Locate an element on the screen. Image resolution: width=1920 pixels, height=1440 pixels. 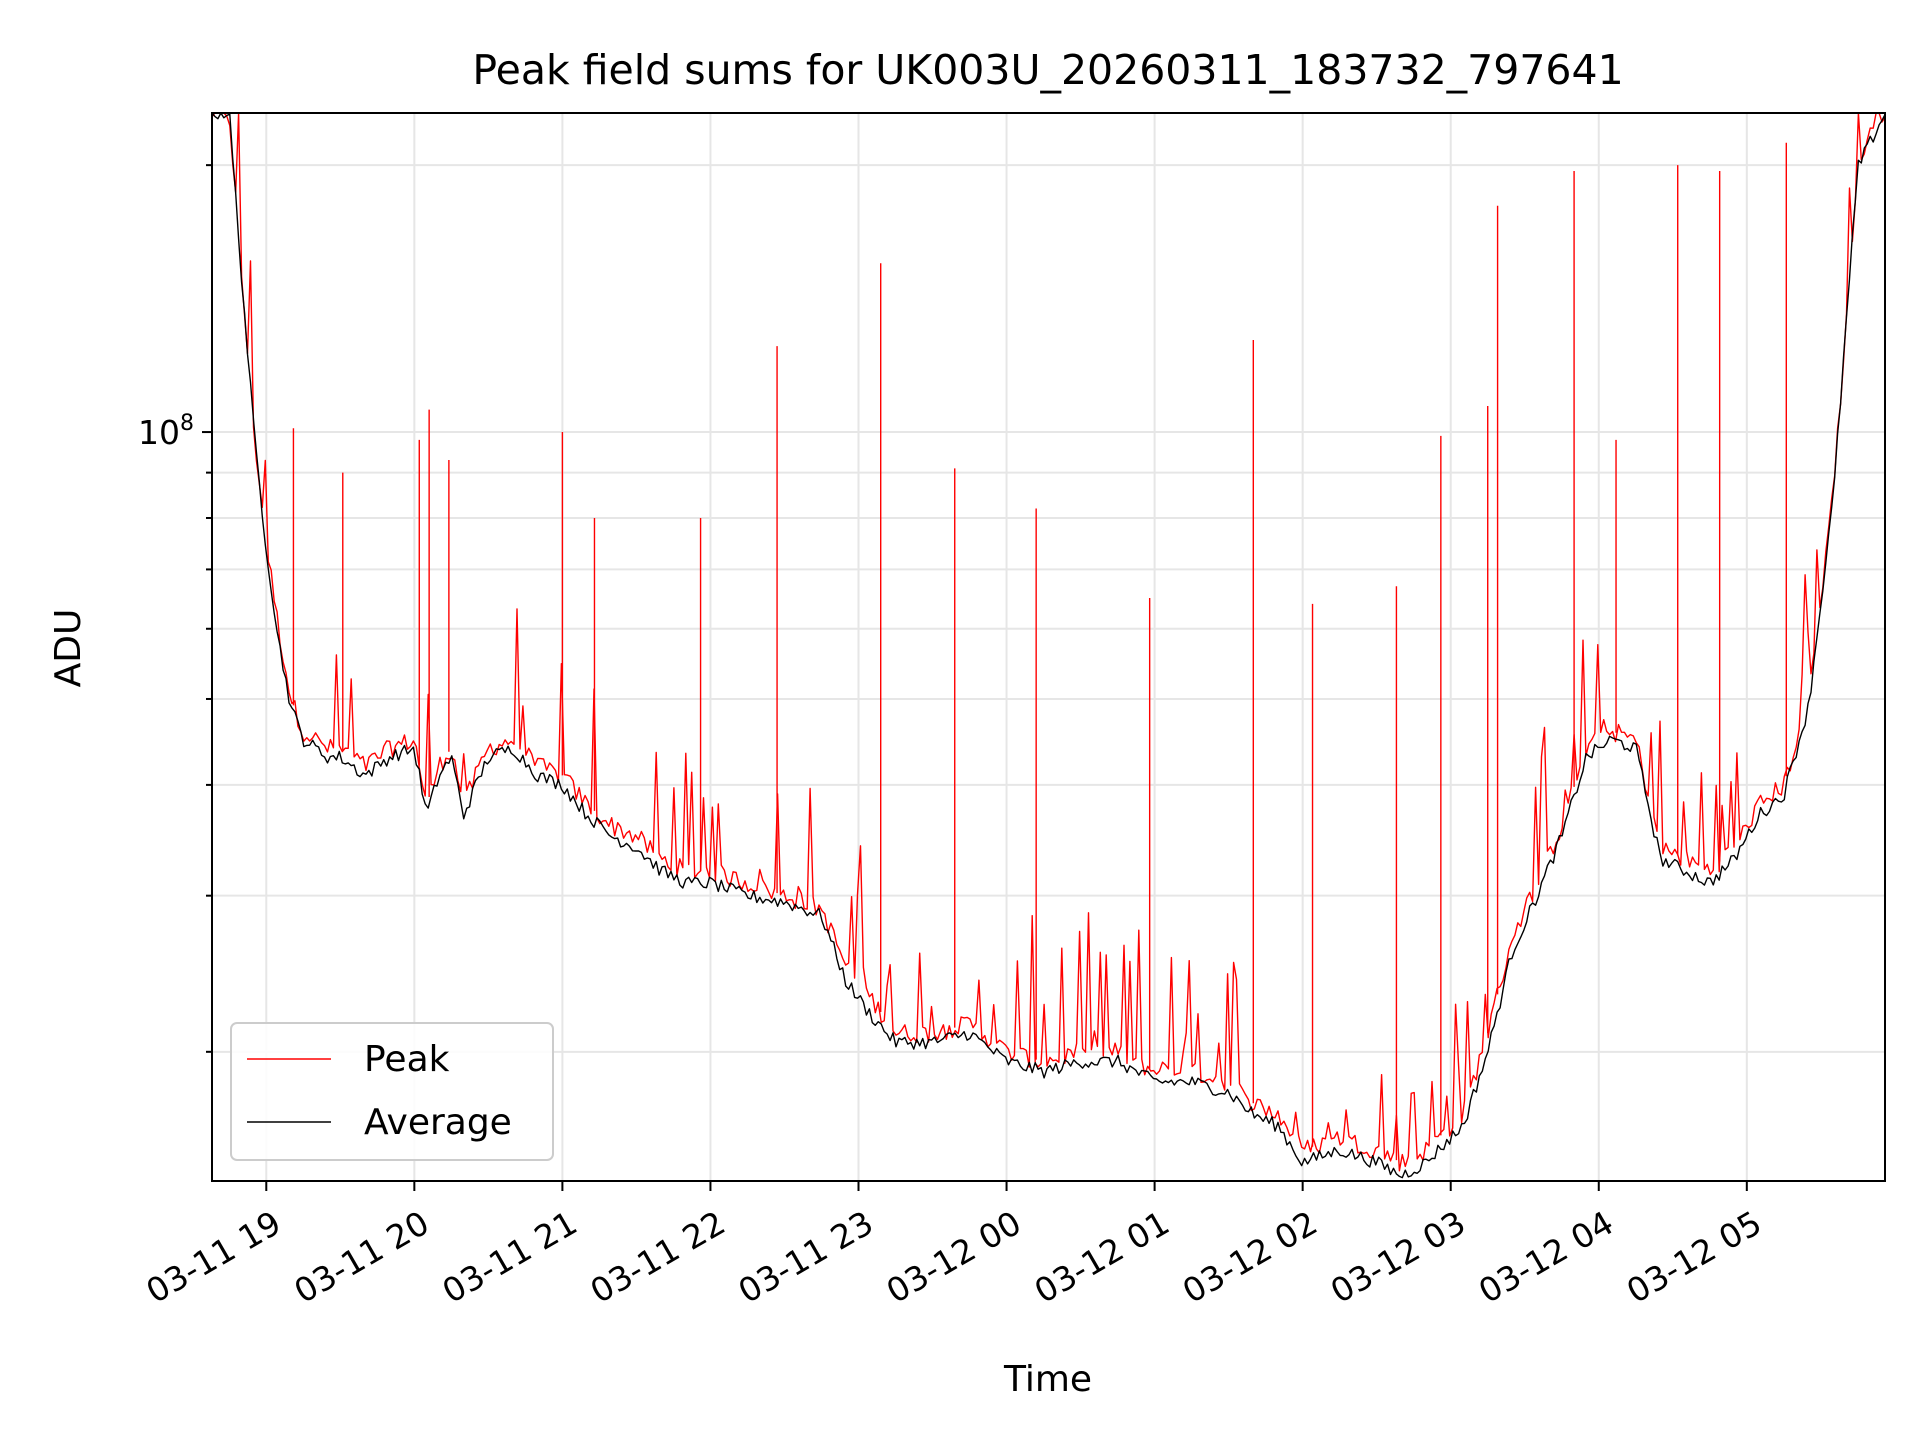
legend-average-label: Average is located at coordinates (438, 1122).